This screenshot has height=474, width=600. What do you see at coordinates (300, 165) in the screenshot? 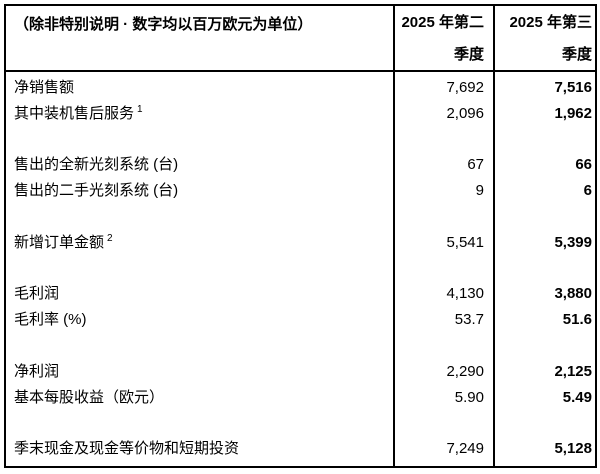
I see `table-row-new-systems-sold: 售出的全新光刻系统 (台) 67 66` at bounding box center [300, 165].